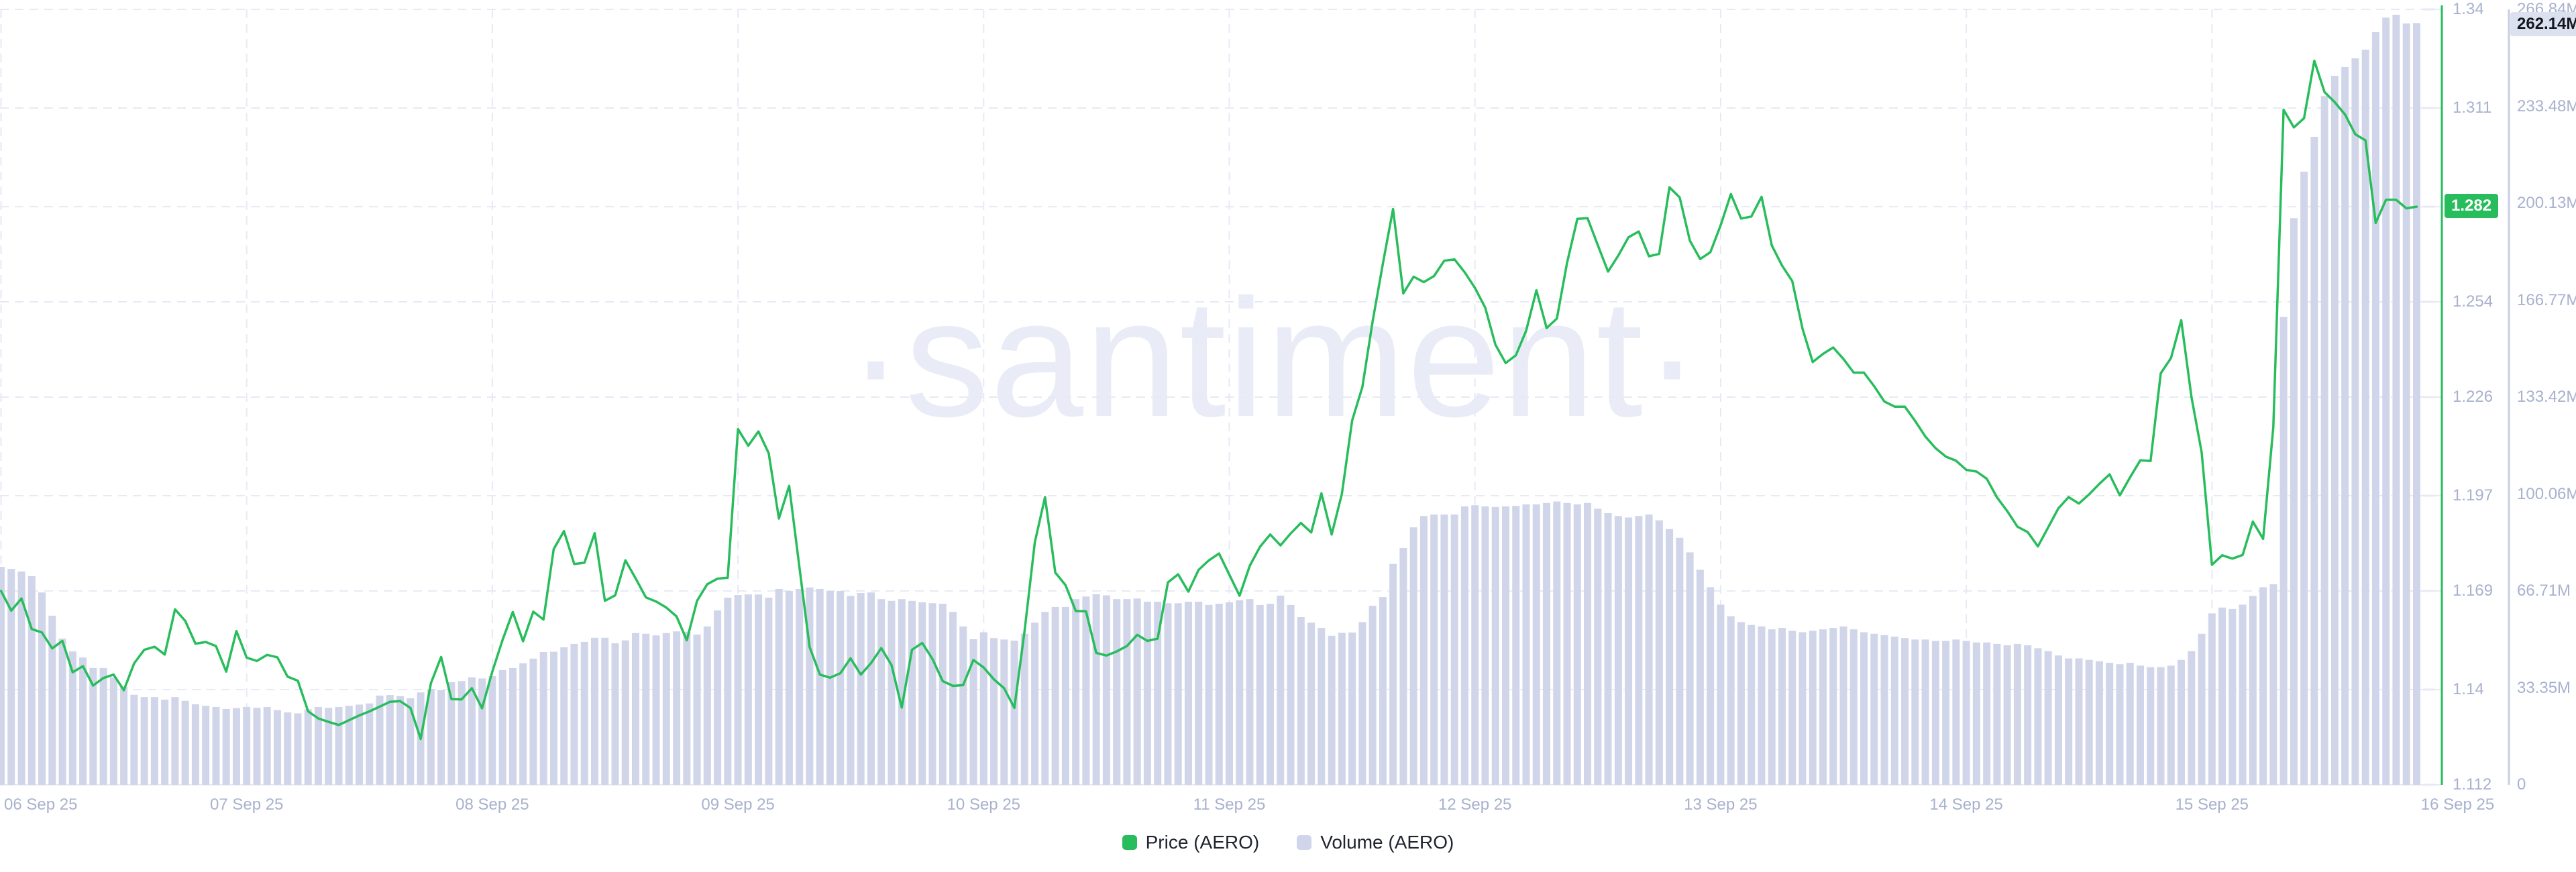  I want to click on legend-price-label: Price (AERO), so click(1202, 843).